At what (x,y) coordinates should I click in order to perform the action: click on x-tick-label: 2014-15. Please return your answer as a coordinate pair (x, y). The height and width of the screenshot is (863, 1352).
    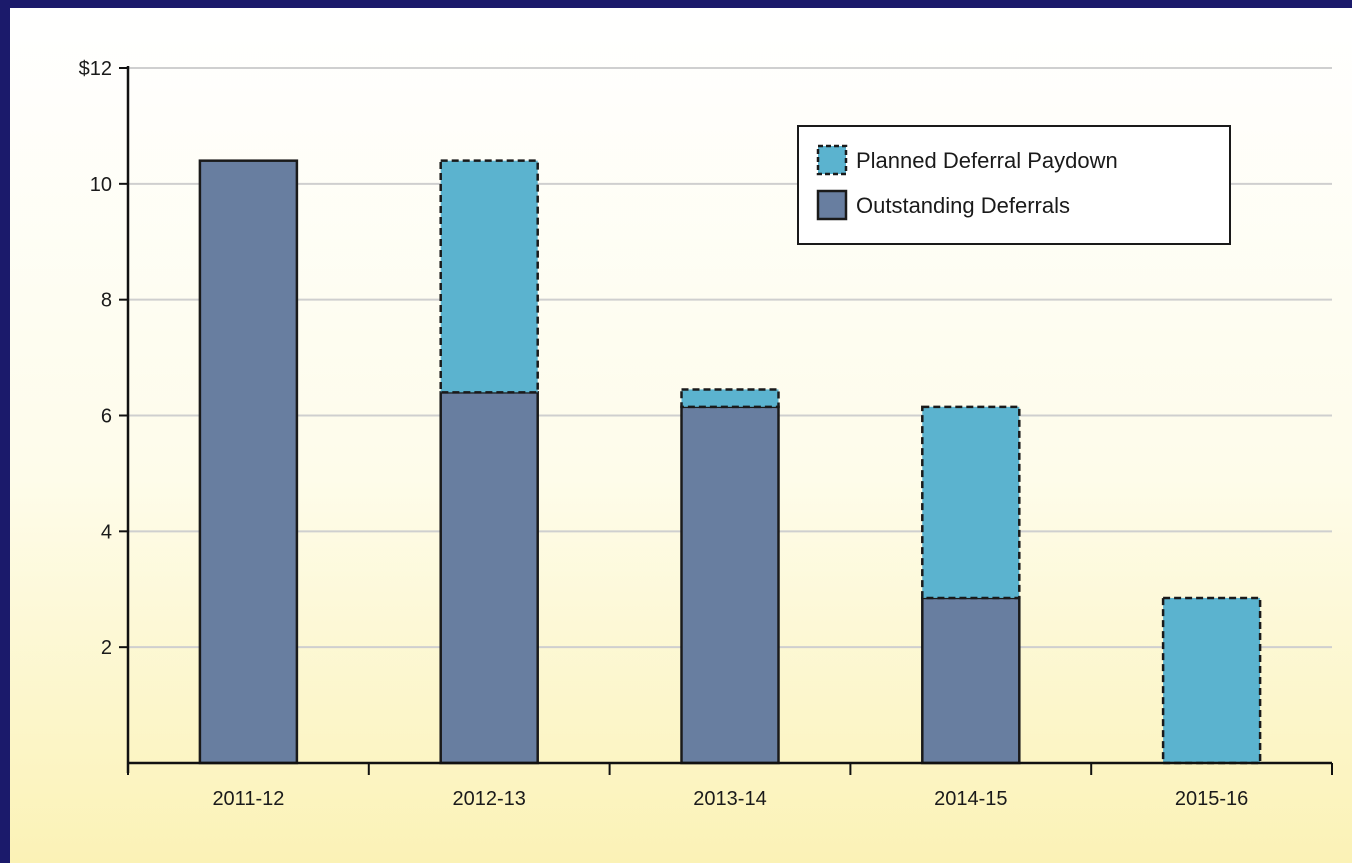
    Looking at the image, I should click on (970, 799).